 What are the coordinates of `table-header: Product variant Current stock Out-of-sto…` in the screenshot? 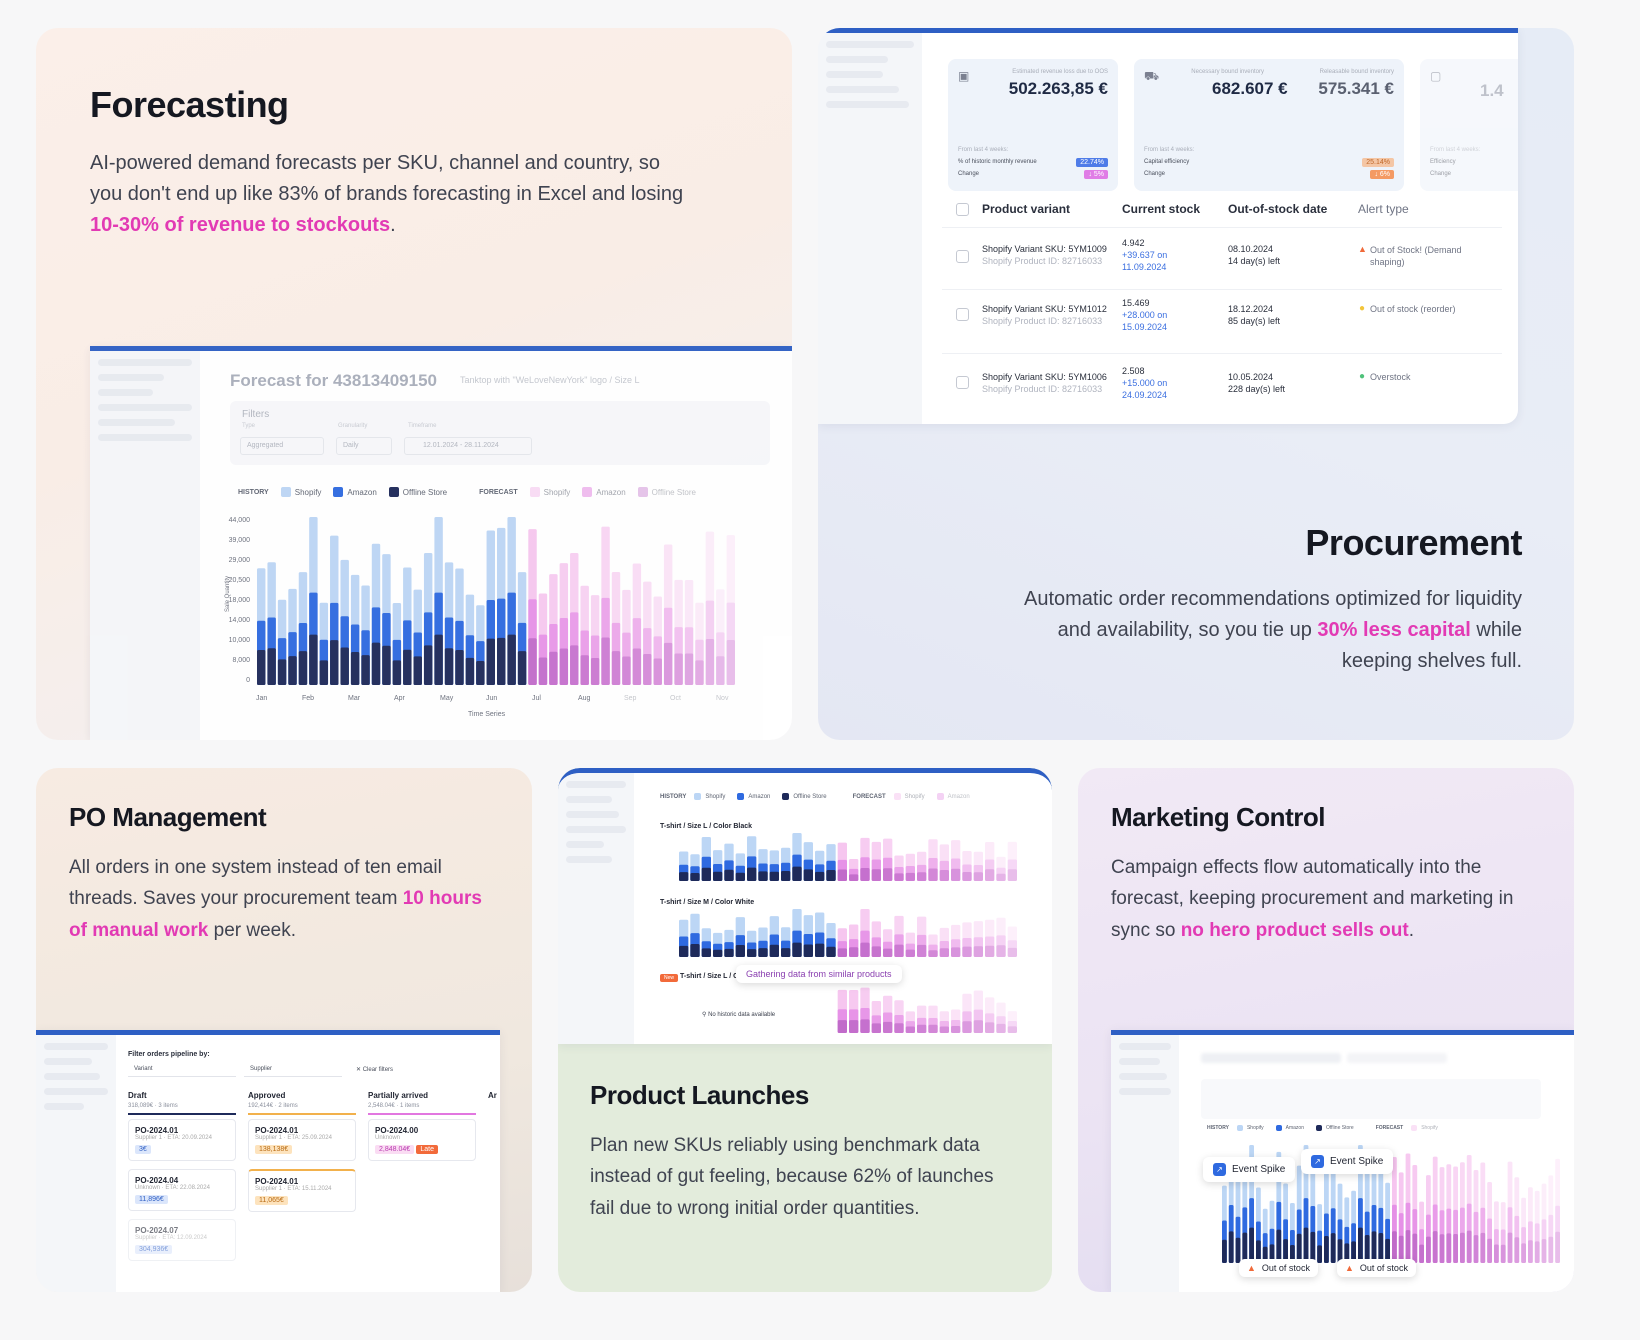 It's located at (1222, 210).